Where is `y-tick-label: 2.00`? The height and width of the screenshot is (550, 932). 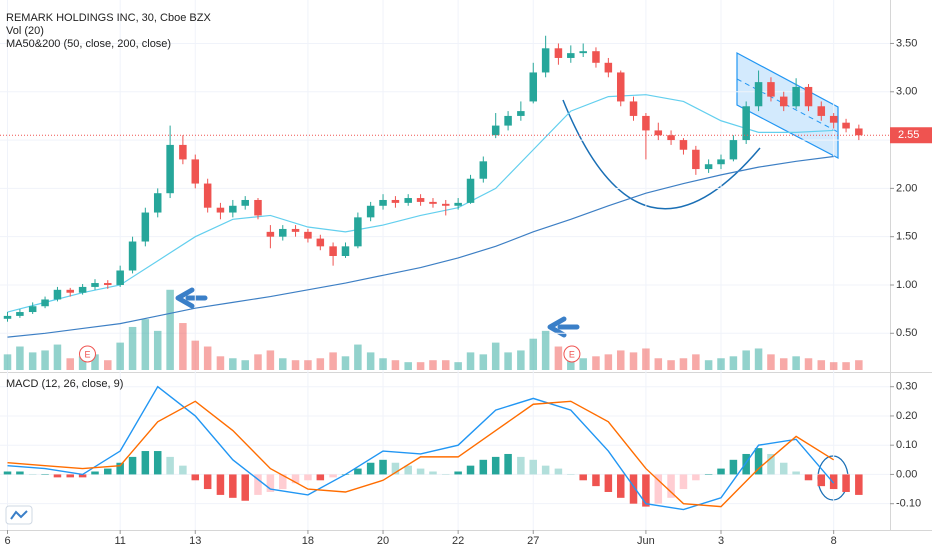 y-tick-label: 2.00 is located at coordinates (906, 188).